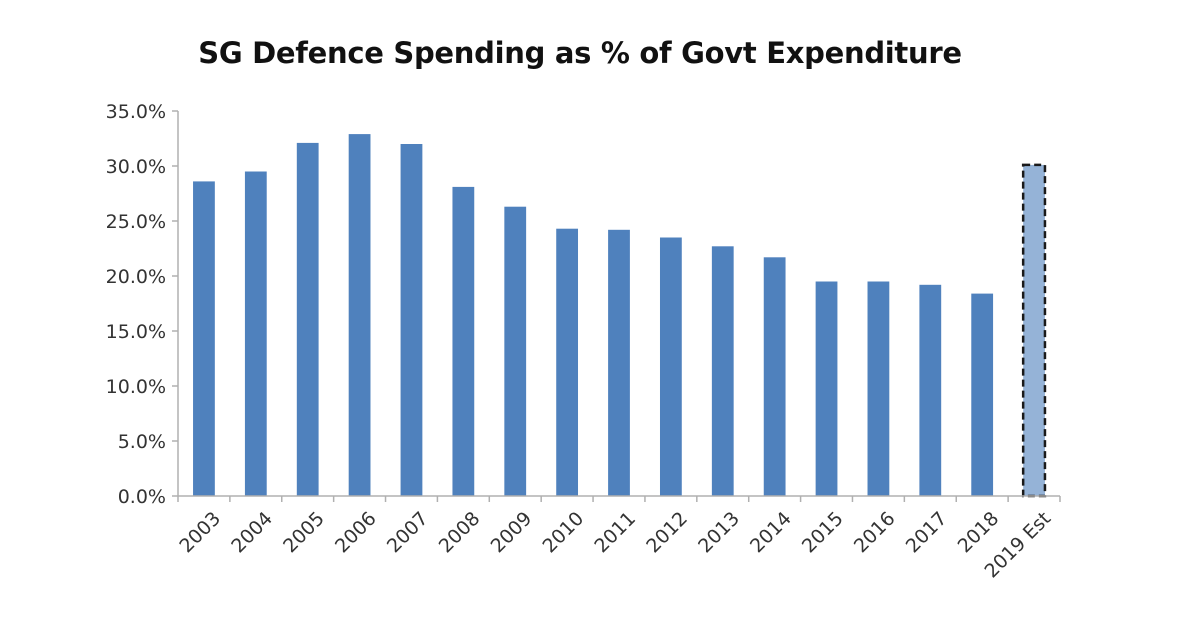 The height and width of the screenshot is (630, 1200). Describe the element at coordinates (136, 112) in the screenshot. I see `y-tick-label: 35.0%` at that location.